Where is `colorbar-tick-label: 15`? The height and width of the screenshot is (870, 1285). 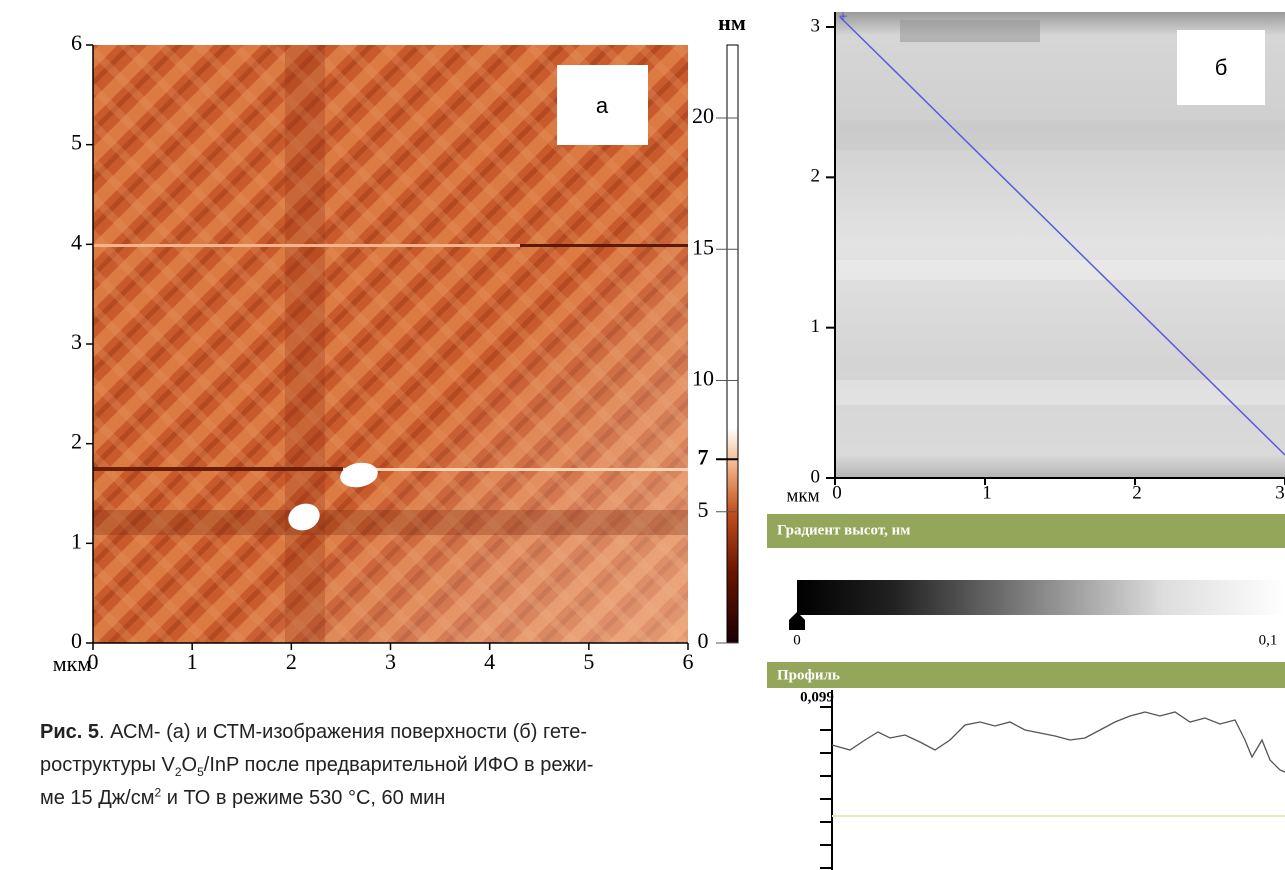
colorbar-tick-label: 15 is located at coordinates (703, 246).